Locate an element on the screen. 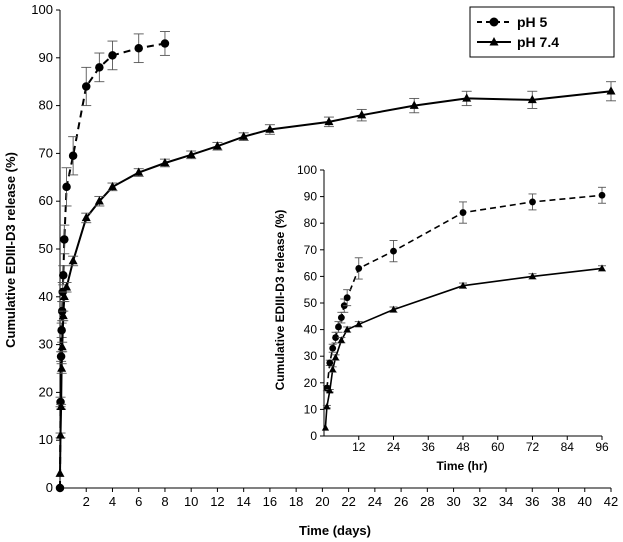 Image resolution: width=623 pixels, height=542 pixels. main-x-tick-label: 38 is located at coordinates (558, 501).